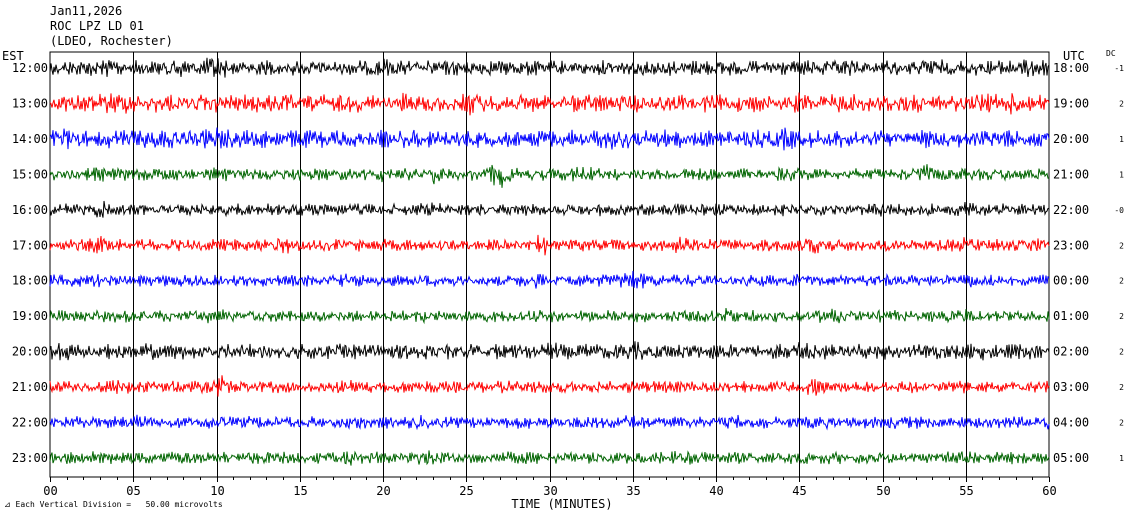 The image size is (1130, 519). Describe the element at coordinates (1071, 245) in the screenshot. I see `utc-time-label: 23:00` at that location.